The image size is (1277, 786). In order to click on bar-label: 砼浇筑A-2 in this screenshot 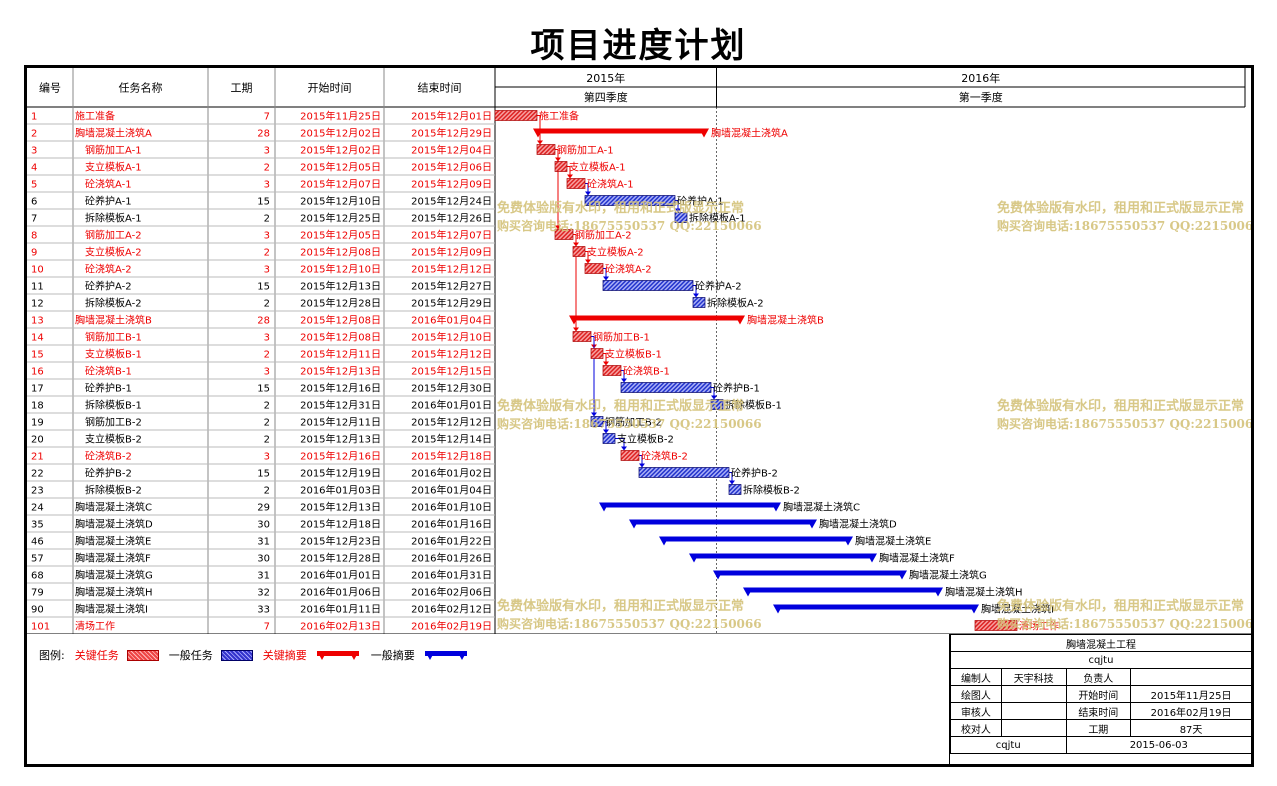, I will do `click(628, 269)`.